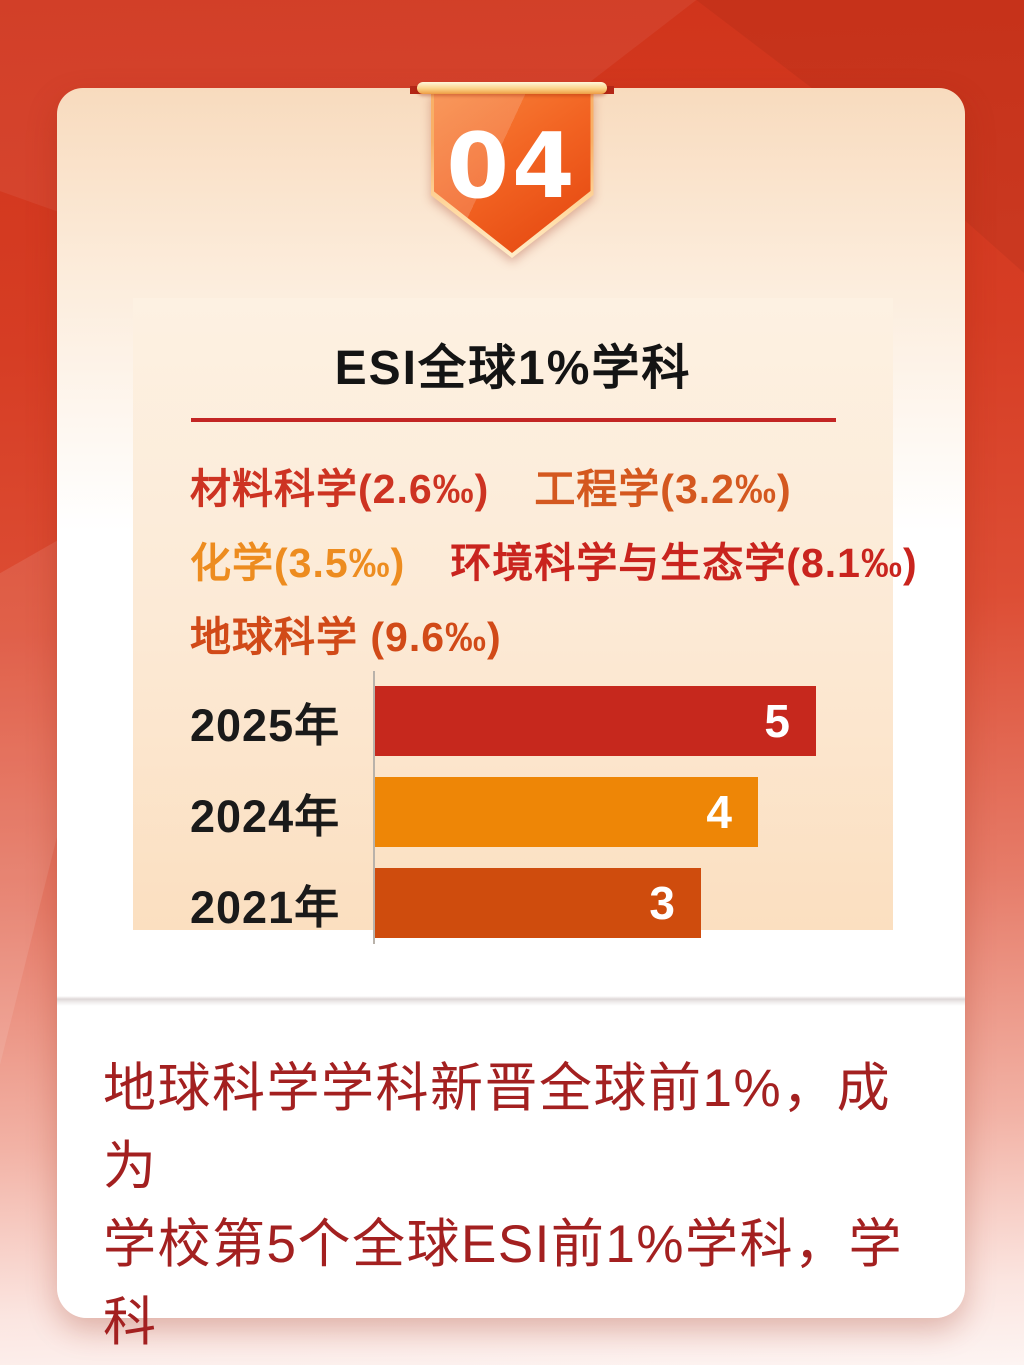 The width and height of the screenshot is (1024, 1365). I want to click on bar: 3, so click(537, 903).